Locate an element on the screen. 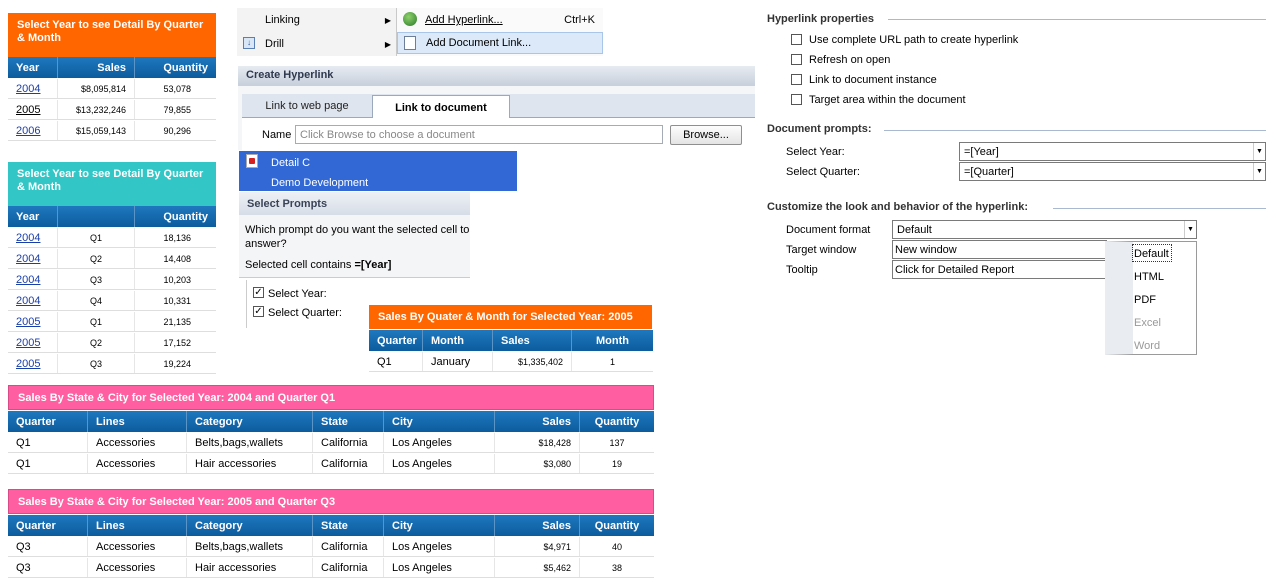  sales-cell: $1,335,402 is located at coordinates (532, 361).